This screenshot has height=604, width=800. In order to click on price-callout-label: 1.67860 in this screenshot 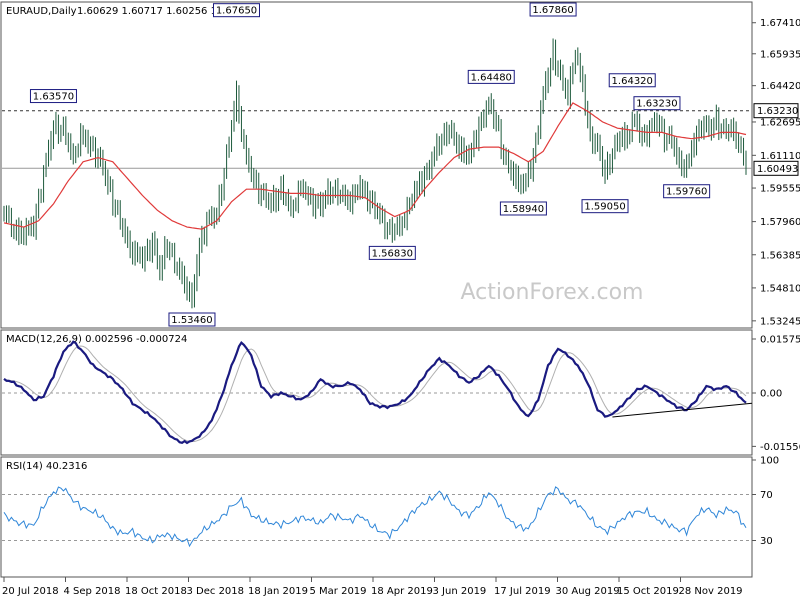, I will do `click(552, 10)`.